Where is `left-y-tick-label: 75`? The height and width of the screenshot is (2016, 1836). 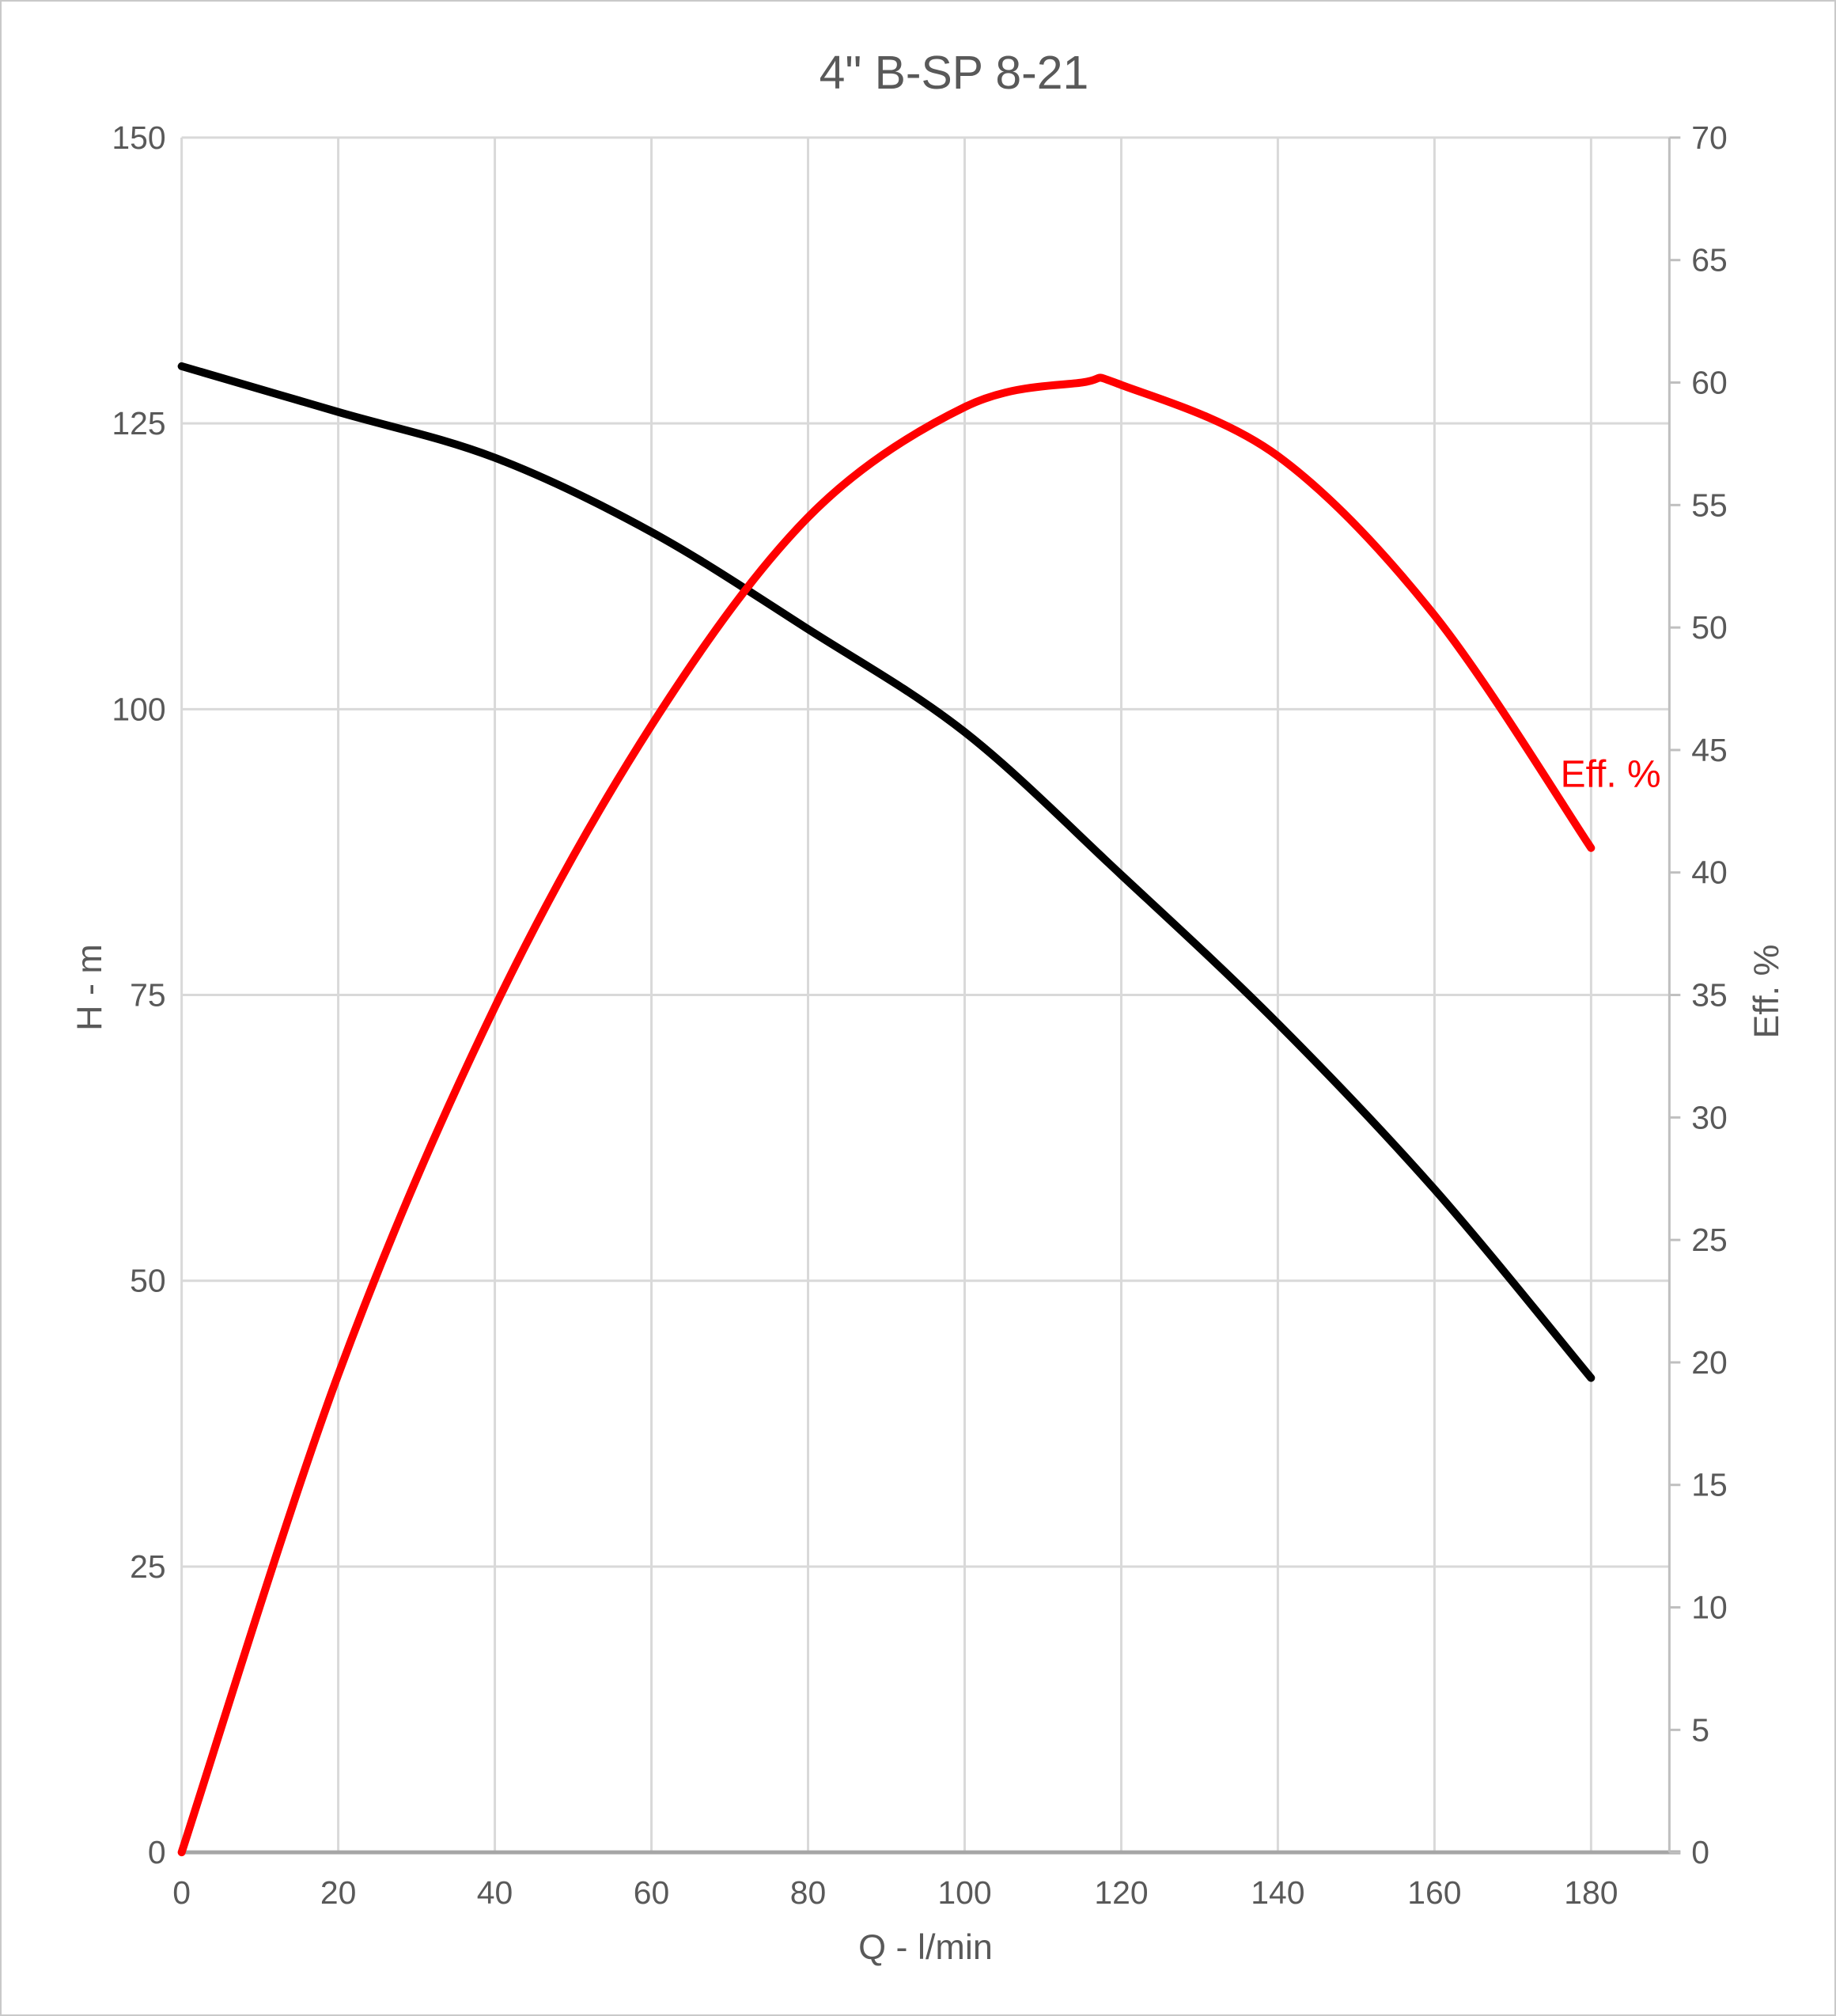 left-y-tick-label: 75 is located at coordinates (148, 995).